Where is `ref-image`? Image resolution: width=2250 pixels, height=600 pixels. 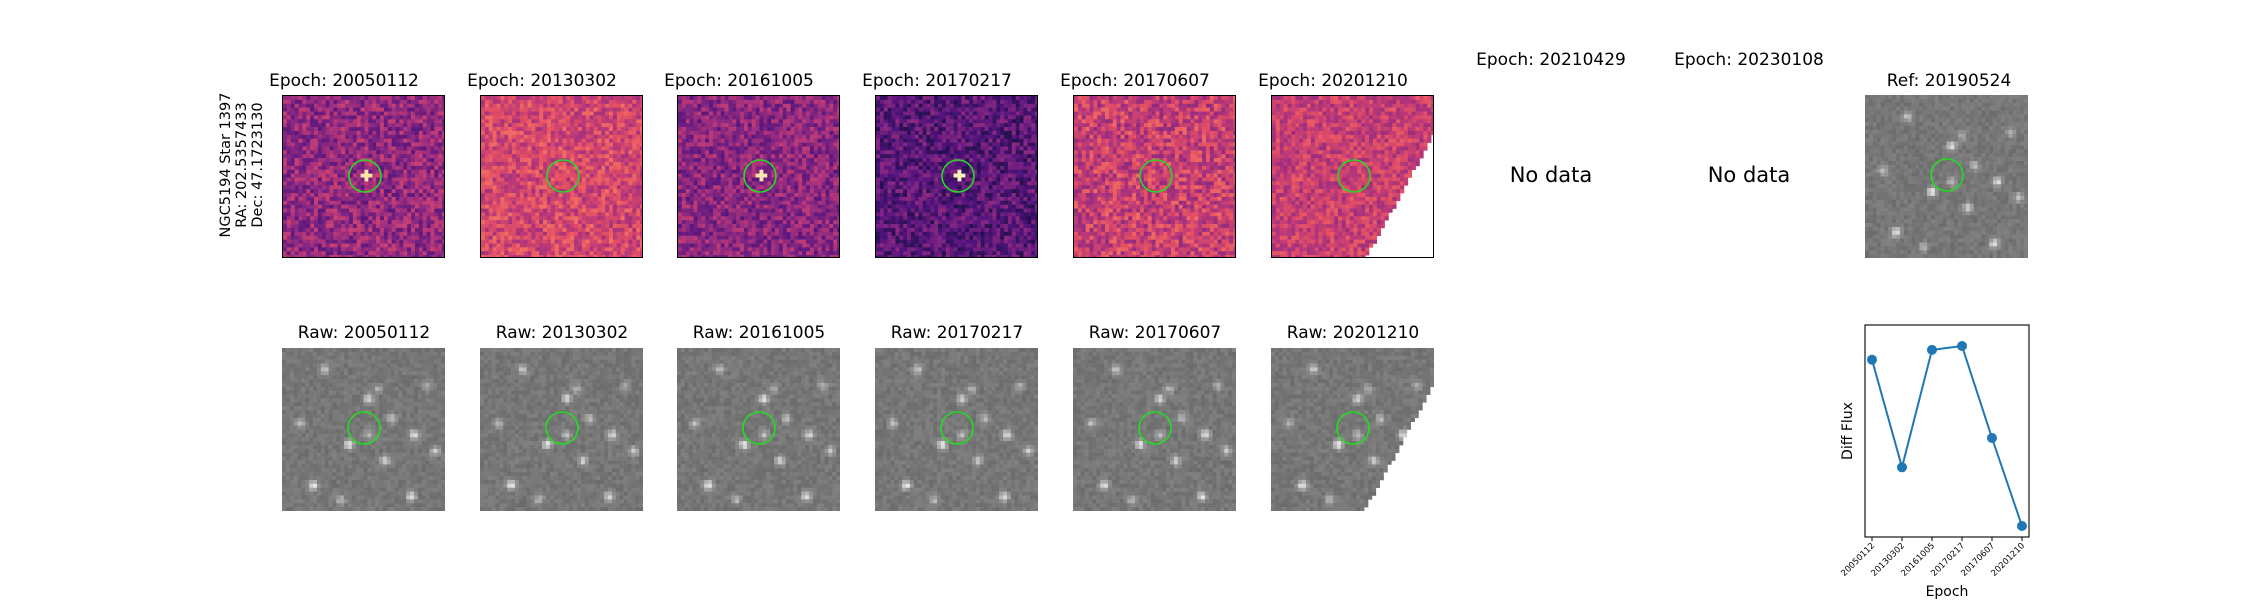
ref-image is located at coordinates (1946, 176).